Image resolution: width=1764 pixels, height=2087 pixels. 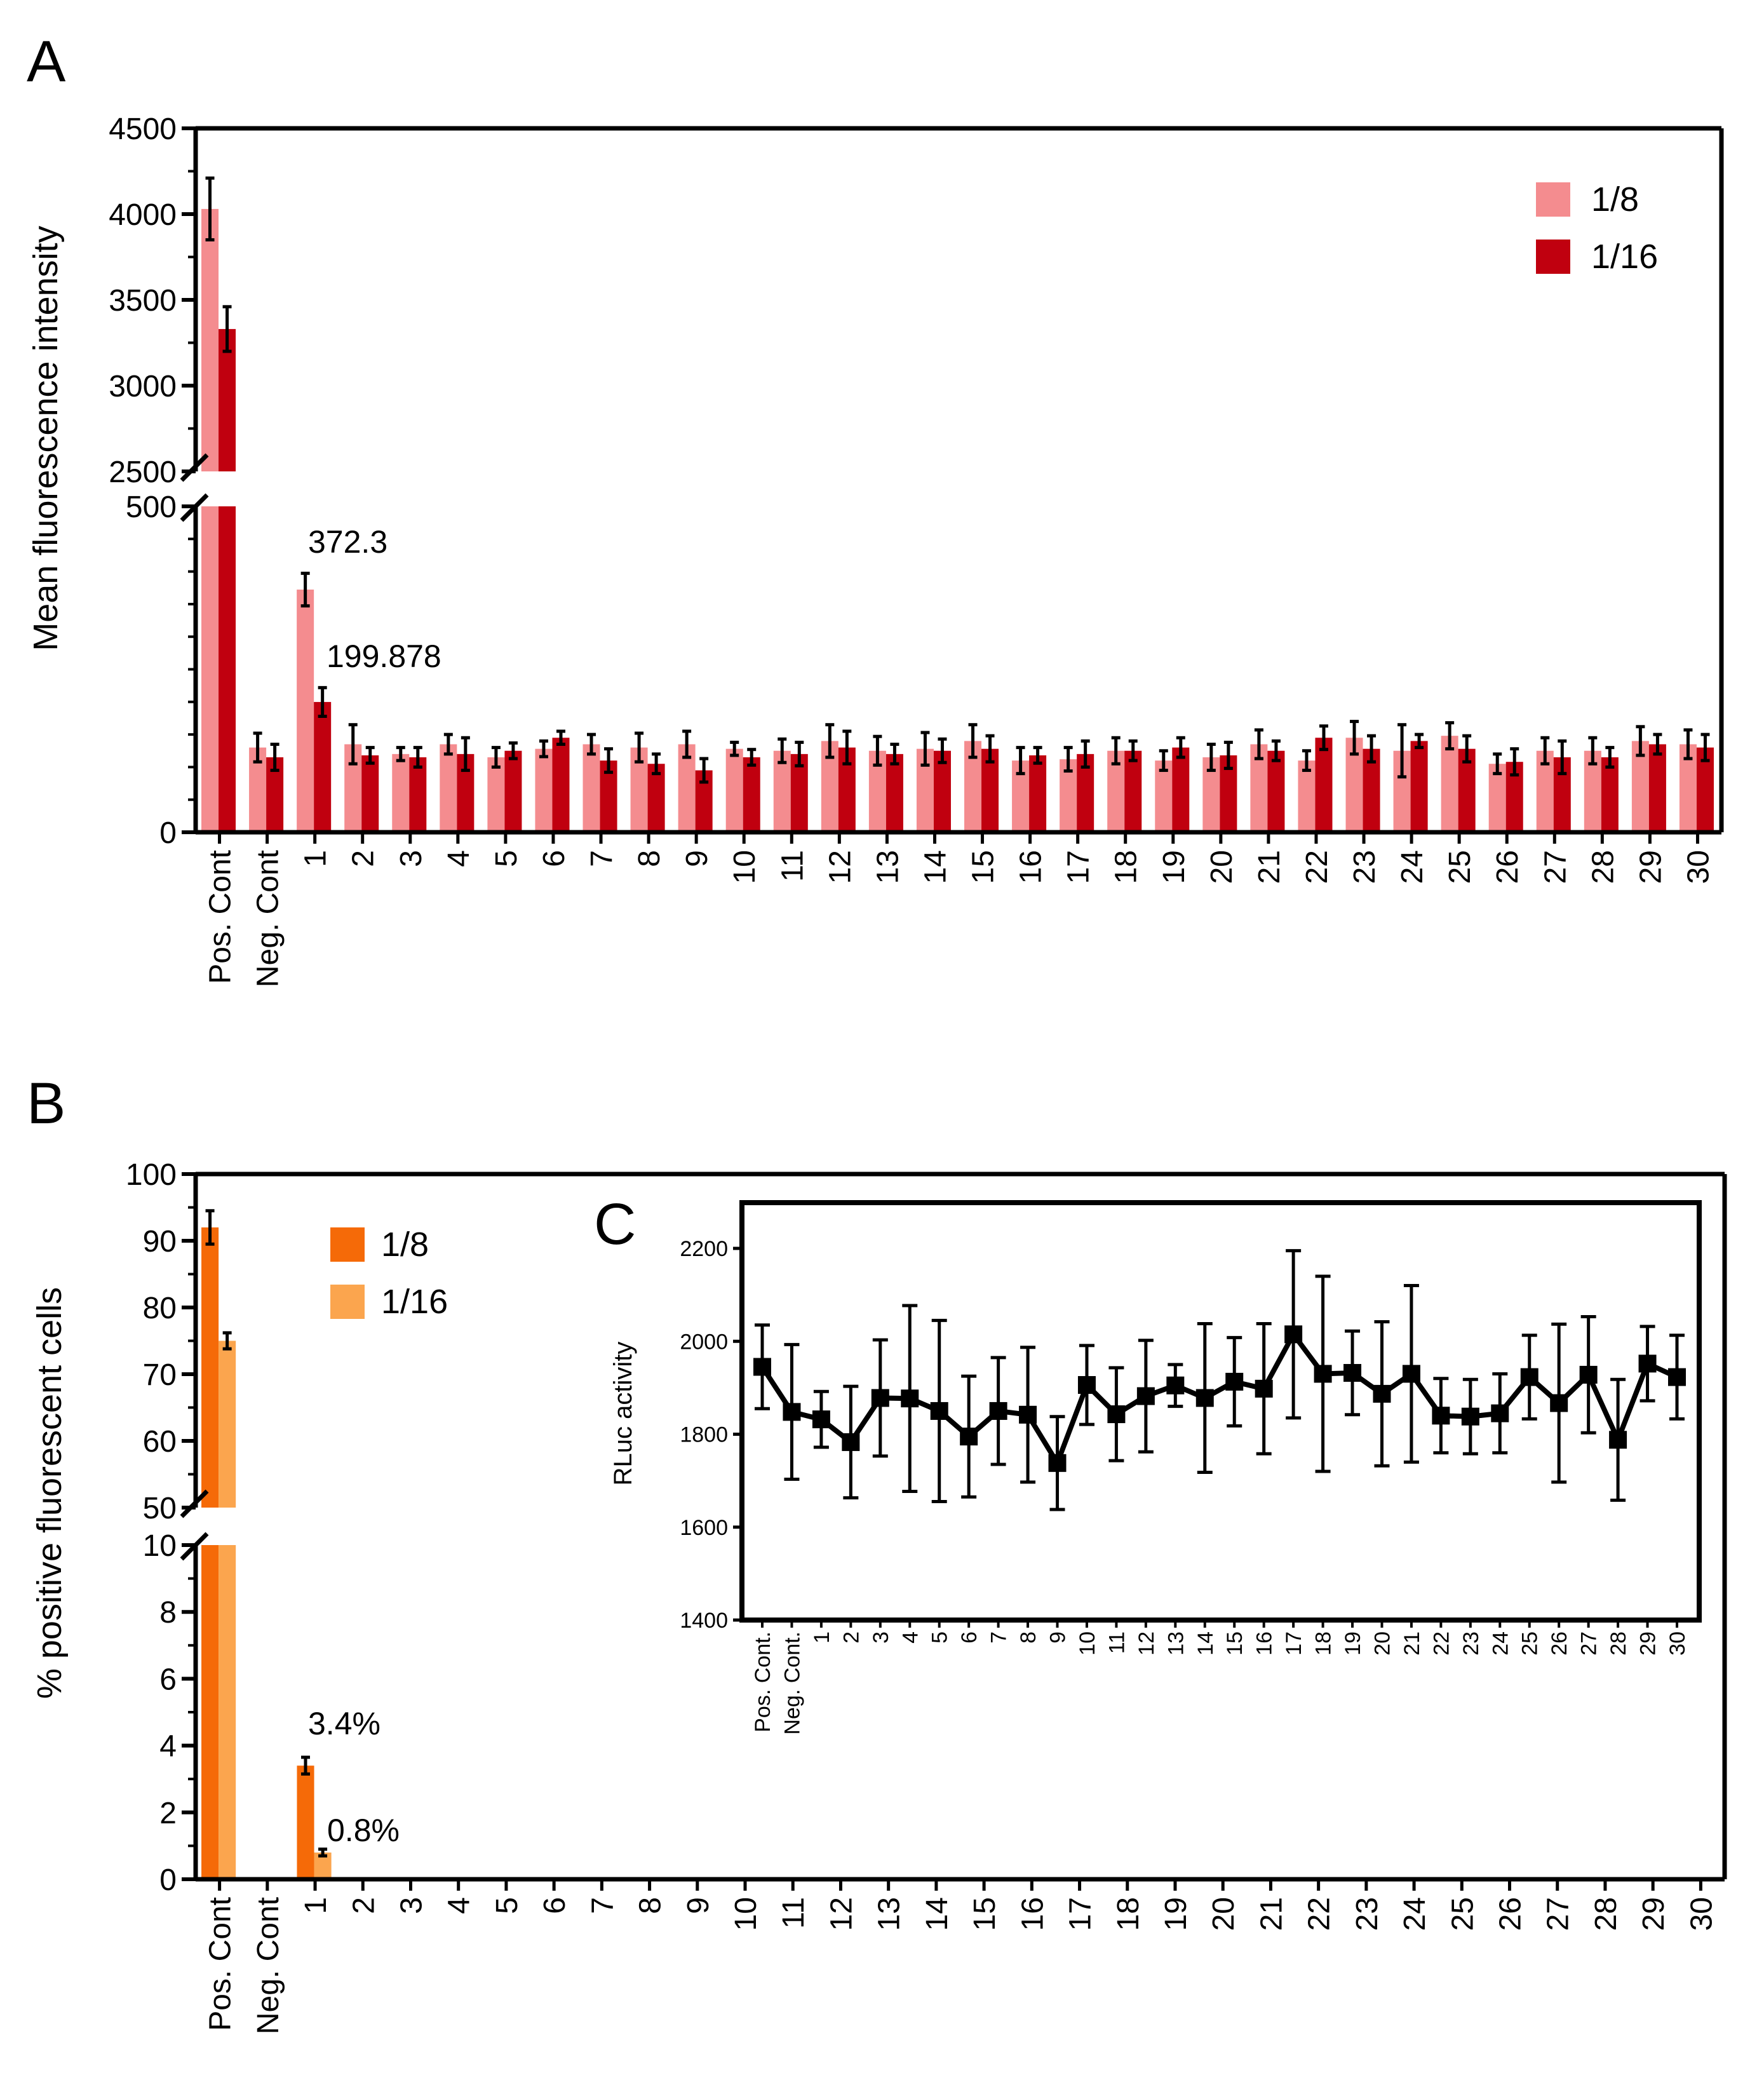 I want to click on panel-a-legend: 1/8 1/16, so click(x=1597, y=228).